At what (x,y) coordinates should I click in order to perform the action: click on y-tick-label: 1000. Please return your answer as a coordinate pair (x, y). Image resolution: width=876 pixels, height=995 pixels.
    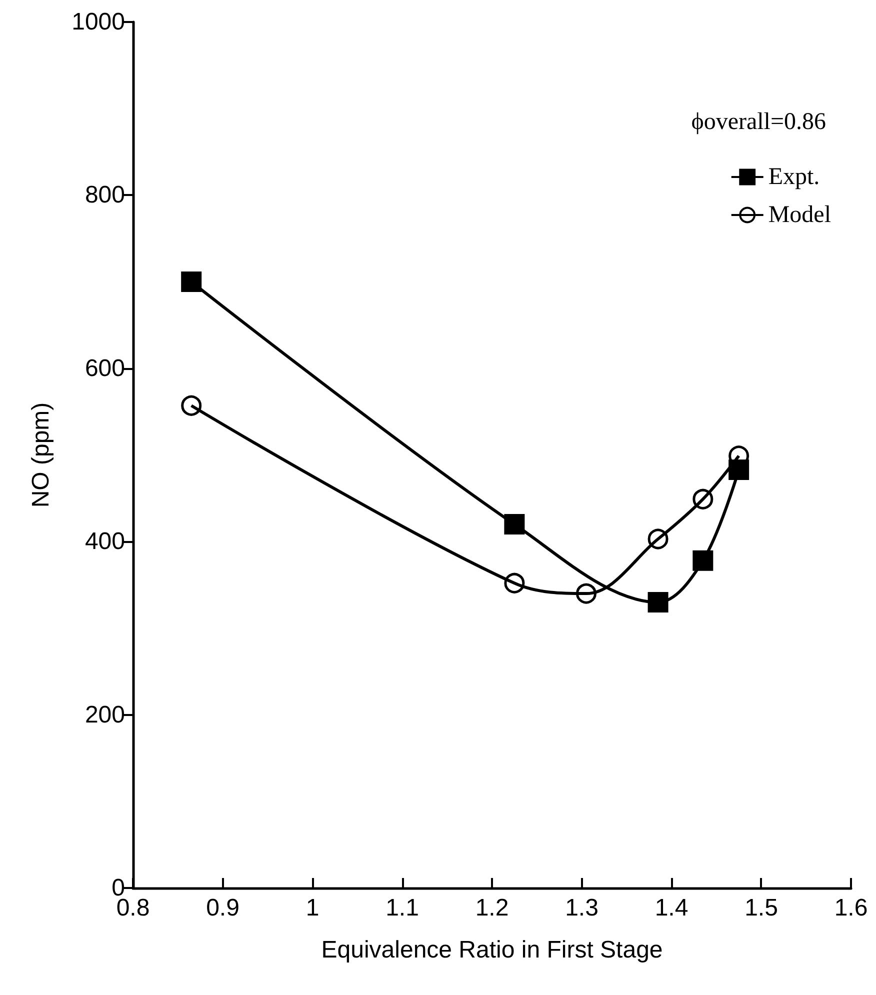
    Looking at the image, I should click on (98, 22).